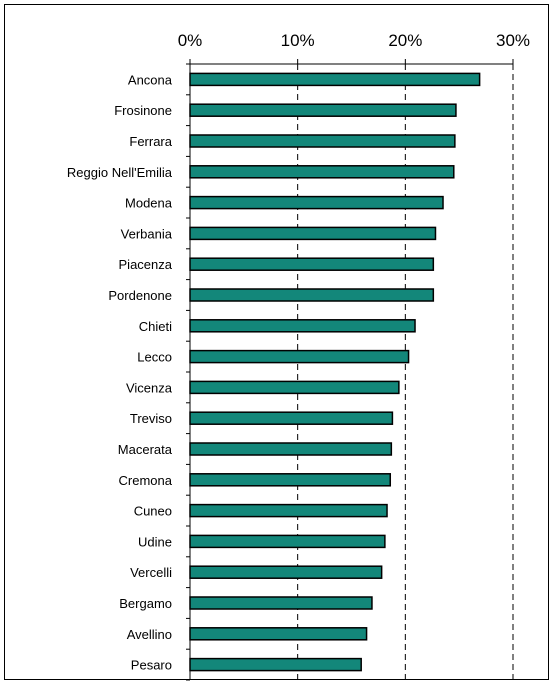 This screenshot has width=555, height=686. I want to click on category-label: Pordenone, so click(140, 295).